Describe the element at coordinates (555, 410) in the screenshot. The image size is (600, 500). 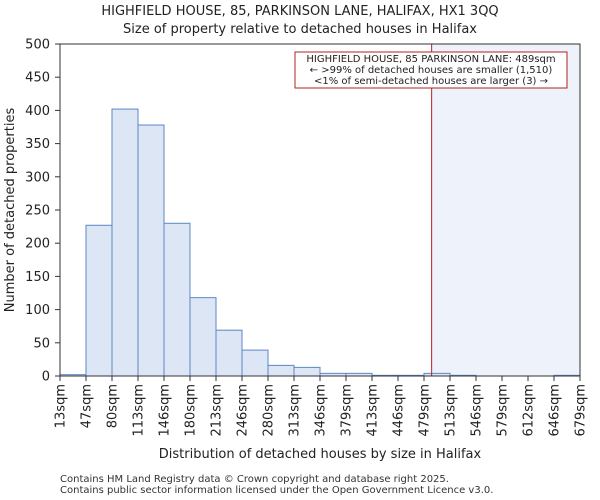
I see `x-tick-label: 646sqm` at that location.